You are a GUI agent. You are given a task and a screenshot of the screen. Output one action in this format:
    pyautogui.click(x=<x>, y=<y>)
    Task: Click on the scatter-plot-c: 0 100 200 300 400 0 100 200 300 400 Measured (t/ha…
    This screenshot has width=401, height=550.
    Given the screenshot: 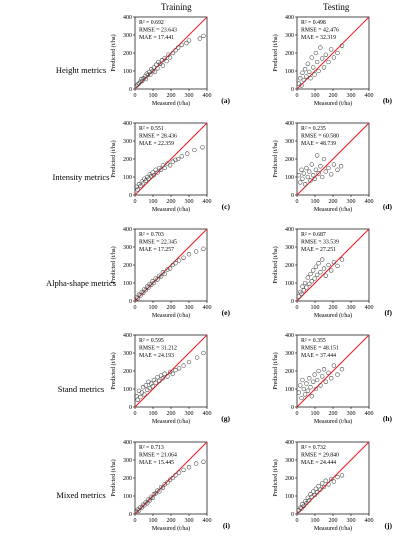 What is the action you would take?
    pyautogui.click(x=170, y=167)
    